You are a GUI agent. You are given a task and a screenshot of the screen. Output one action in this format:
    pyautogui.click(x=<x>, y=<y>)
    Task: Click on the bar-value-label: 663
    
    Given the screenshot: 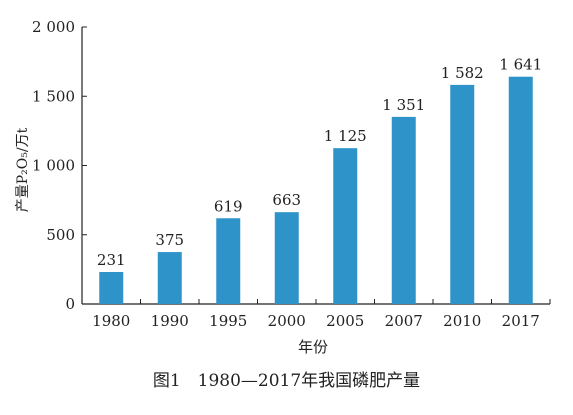 What is the action you would take?
    pyautogui.click(x=286, y=200)
    